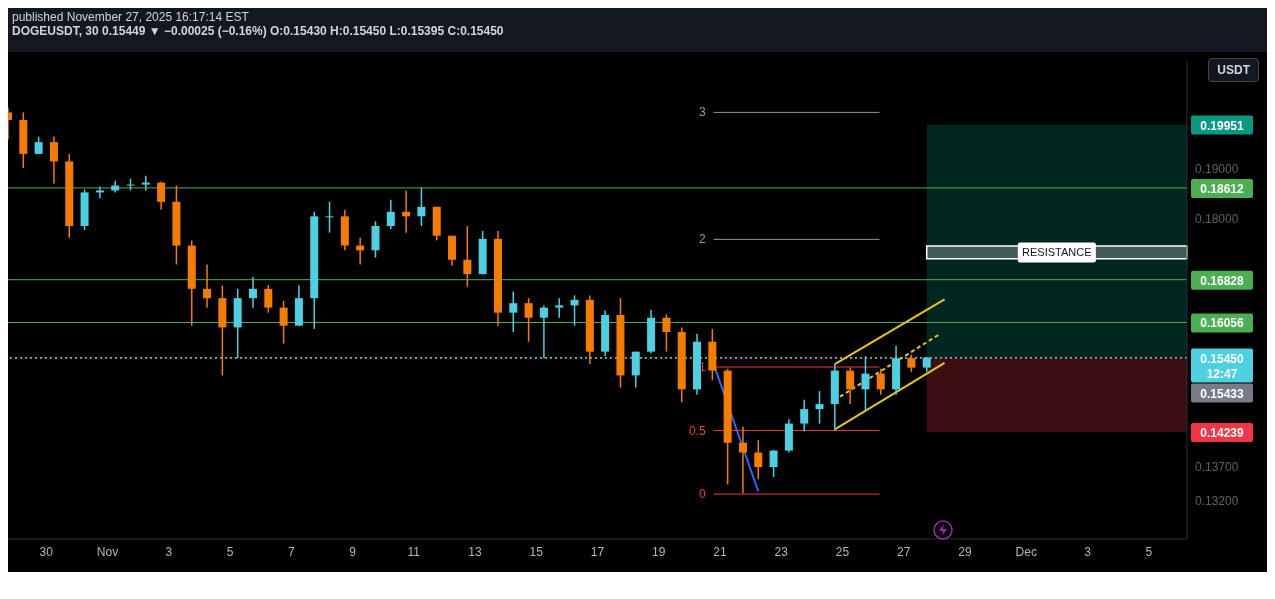 Image resolution: width=1275 pixels, height=599 pixels. Describe the element at coordinates (1222, 432) in the screenshot. I see `band-label: 0.14239` at that location.